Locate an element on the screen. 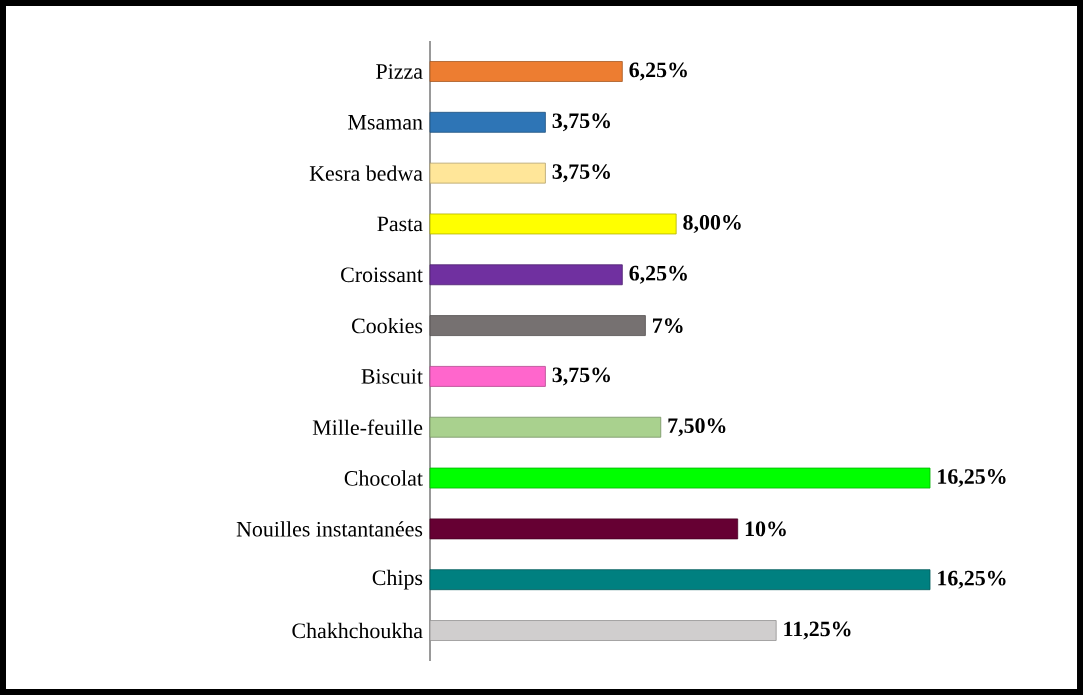  y-tick-label: Nouilles instantanées is located at coordinates (329, 529).